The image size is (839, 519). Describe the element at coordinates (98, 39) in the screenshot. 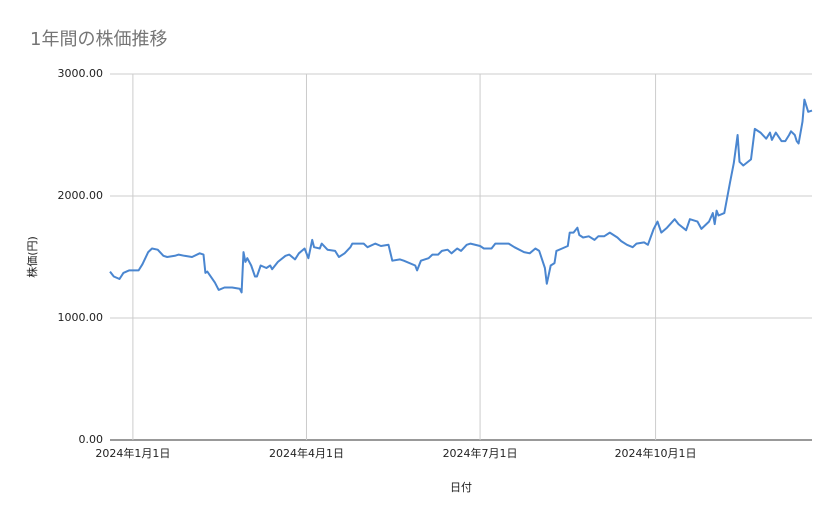

I see `chart-title: 1年間の株価推移` at that location.